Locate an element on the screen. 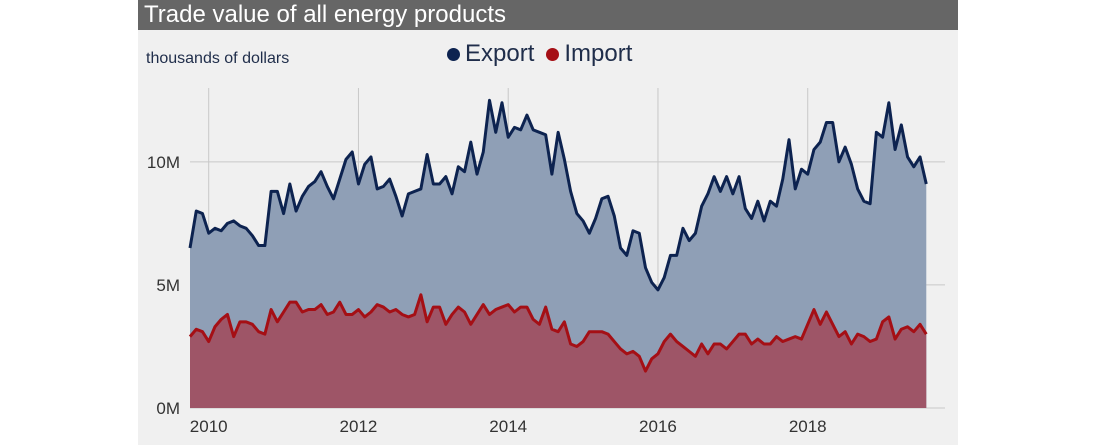 Image resolution: width=1097 pixels, height=445 pixels. legend-marker-import is located at coordinates (553, 54).